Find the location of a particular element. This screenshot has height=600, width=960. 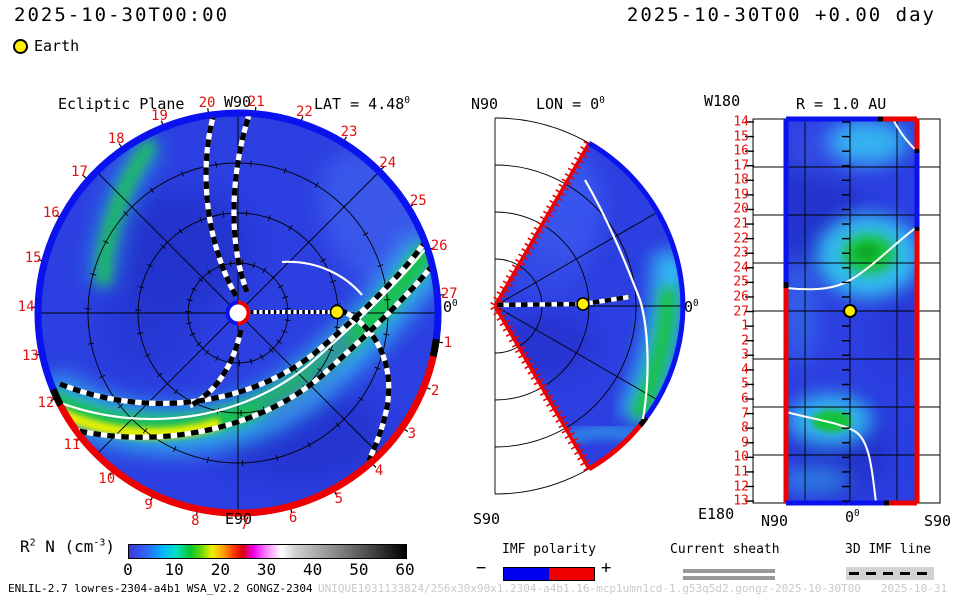

radial-date-label: 23 is located at coordinates (741, 253).